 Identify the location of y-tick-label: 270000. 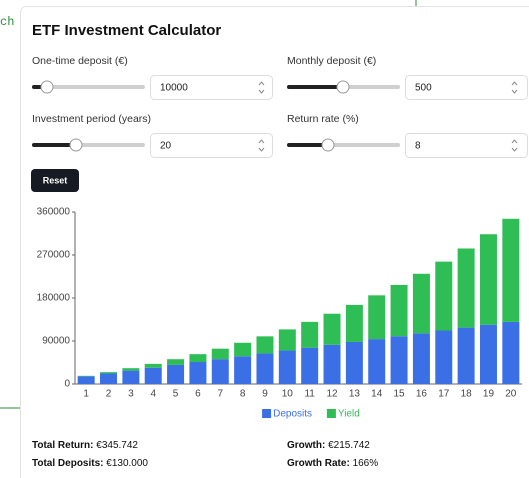
(54, 255).